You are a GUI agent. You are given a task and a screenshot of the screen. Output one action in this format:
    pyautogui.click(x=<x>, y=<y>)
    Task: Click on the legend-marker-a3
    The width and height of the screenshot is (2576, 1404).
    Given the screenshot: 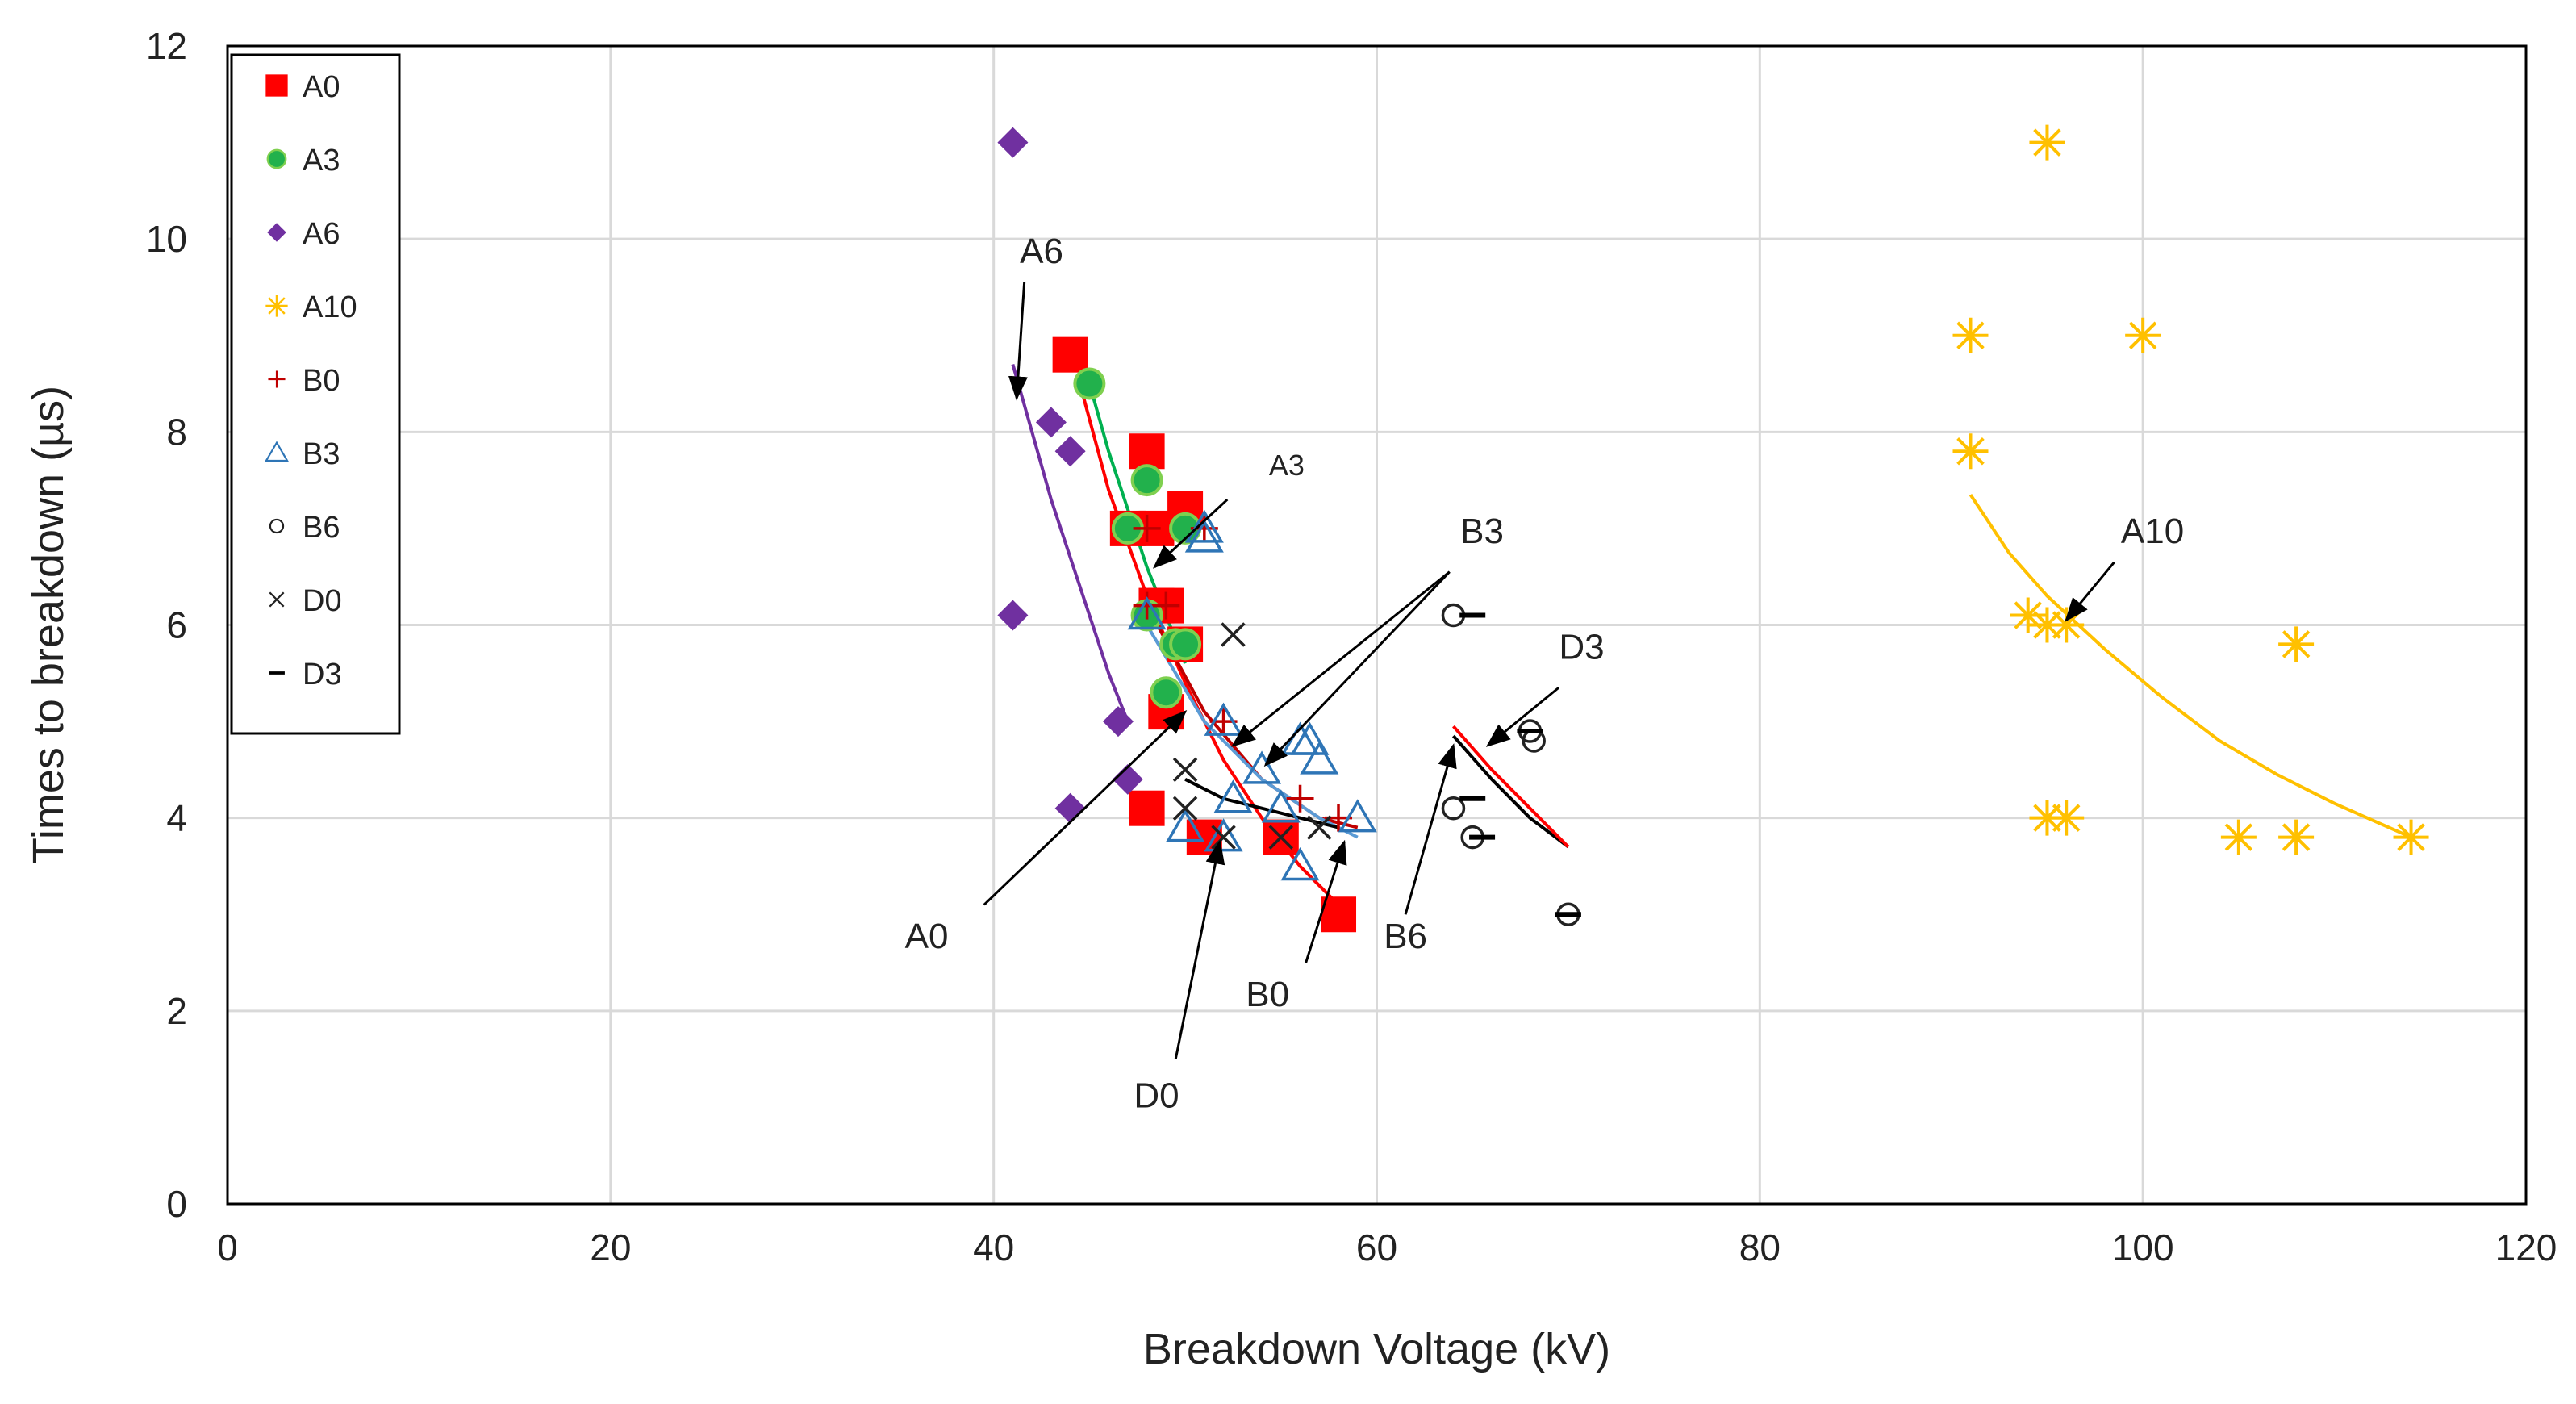 What is the action you would take?
    pyautogui.click(x=276, y=158)
    